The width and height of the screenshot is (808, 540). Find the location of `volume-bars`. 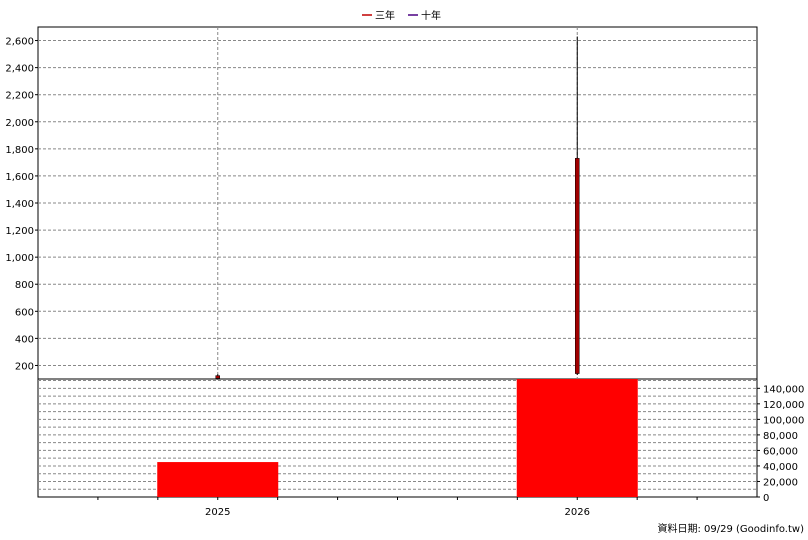

volume-bars is located at coordinates (397, 438).